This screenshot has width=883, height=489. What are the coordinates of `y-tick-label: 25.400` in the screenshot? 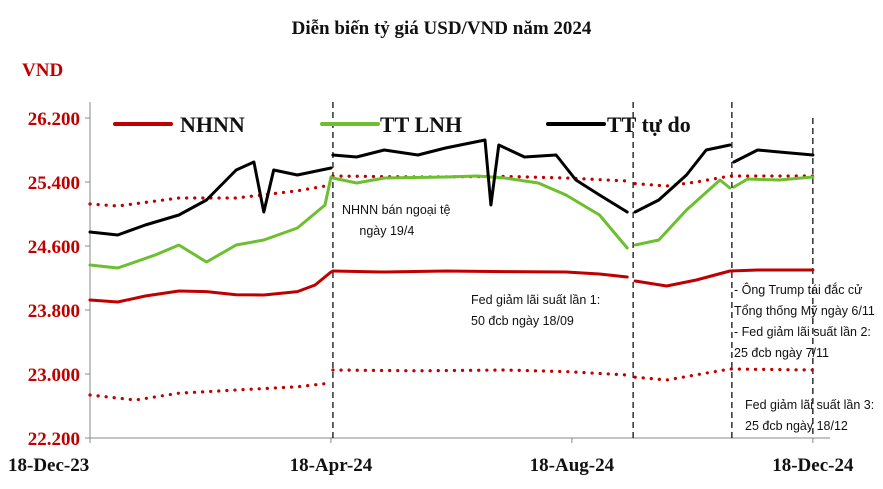 It's located at (54, 183).